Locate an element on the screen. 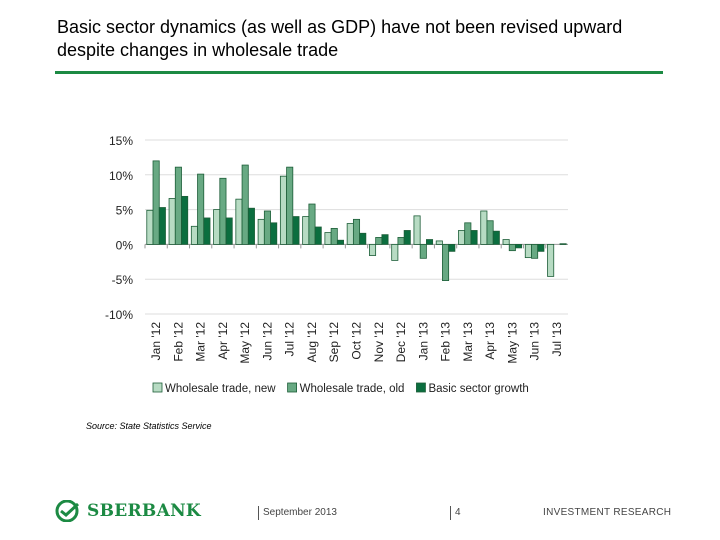  y-tick-label: -5% is located at coordinates (123, 280).